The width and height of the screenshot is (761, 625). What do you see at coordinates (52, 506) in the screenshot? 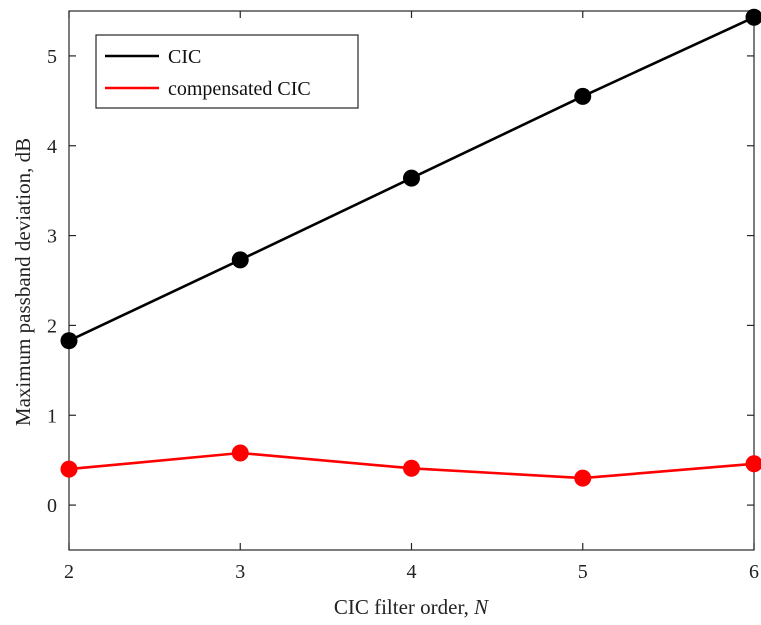
I see `y-tick-label: 0` at bounding box center [52, 506].